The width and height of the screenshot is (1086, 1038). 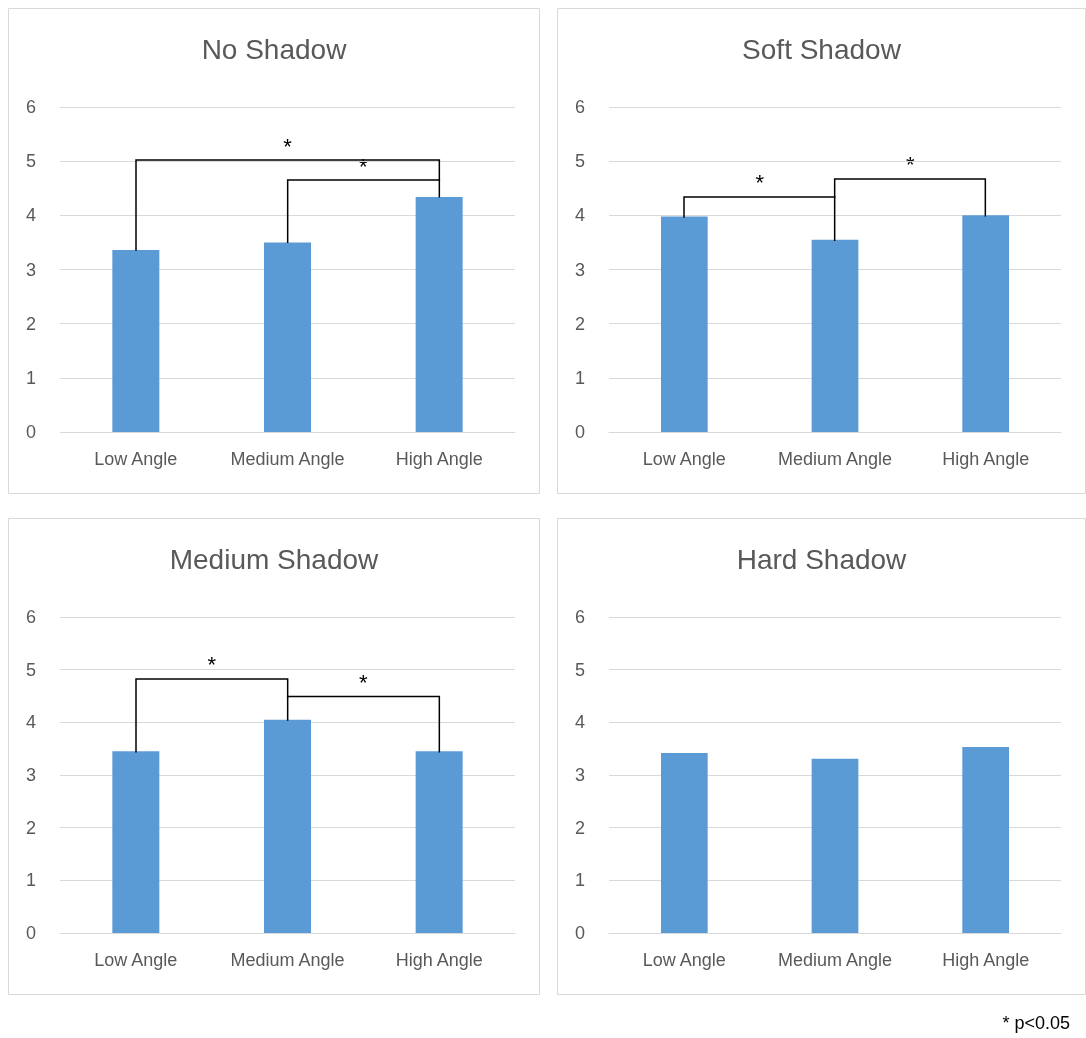 What do you see at coordinates (822, 559) in the screenshot?
I see `chart-title: Hard Shadow` at bounding box center [822, 559].